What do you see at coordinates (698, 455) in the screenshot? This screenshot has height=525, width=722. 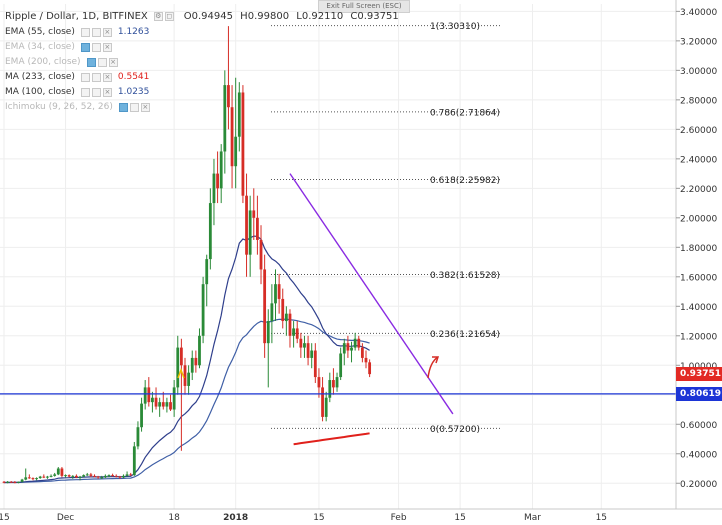 I see `y-tick-label: 0.40000` at bounding box center [698, 455].